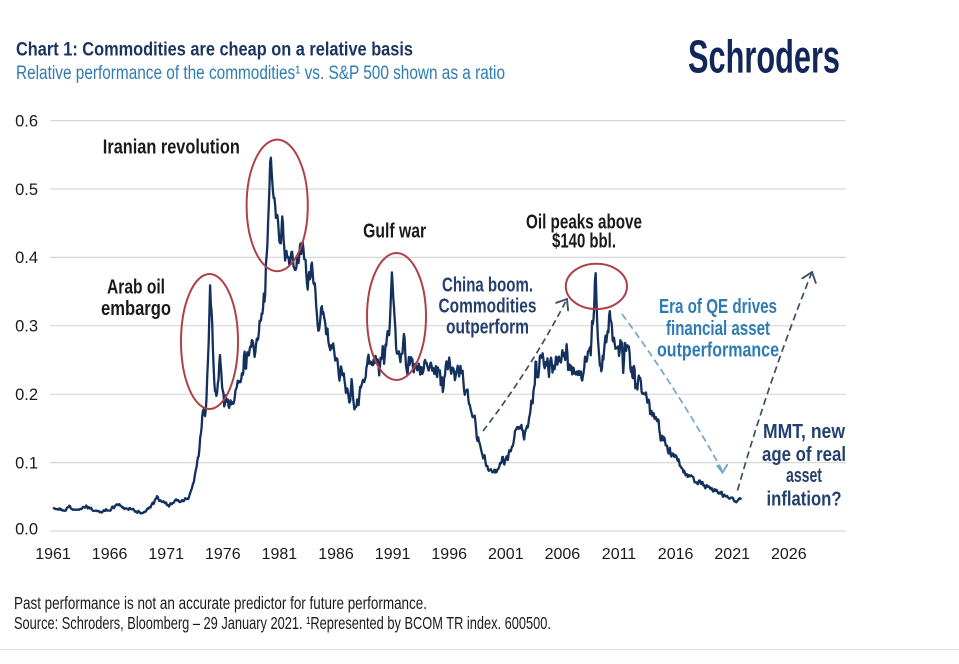 This screenshot has width=959, height=664. Describe the element at coordinates (394, 232) in the screenshot. I see `svg-text: Gulf war` at that location.